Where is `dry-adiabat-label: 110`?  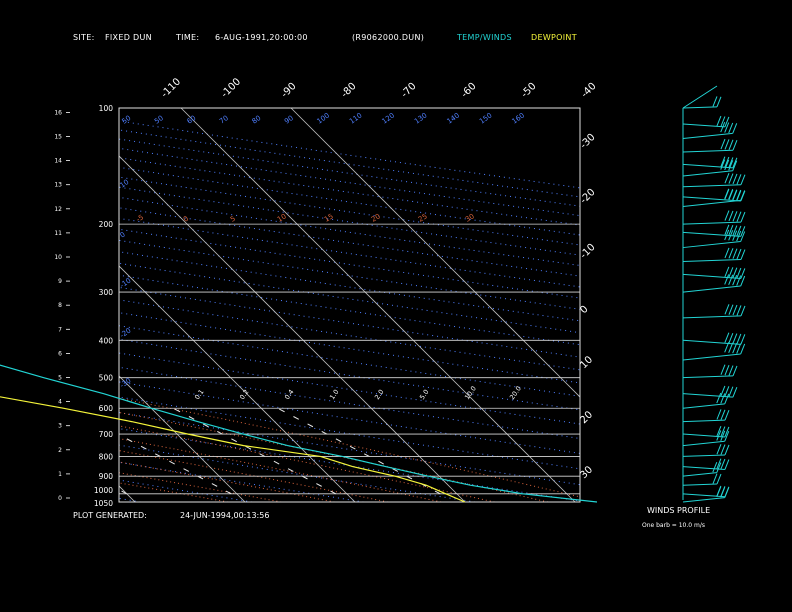
dry-adiabat-label: 110 is located at coordinates (356, 118).